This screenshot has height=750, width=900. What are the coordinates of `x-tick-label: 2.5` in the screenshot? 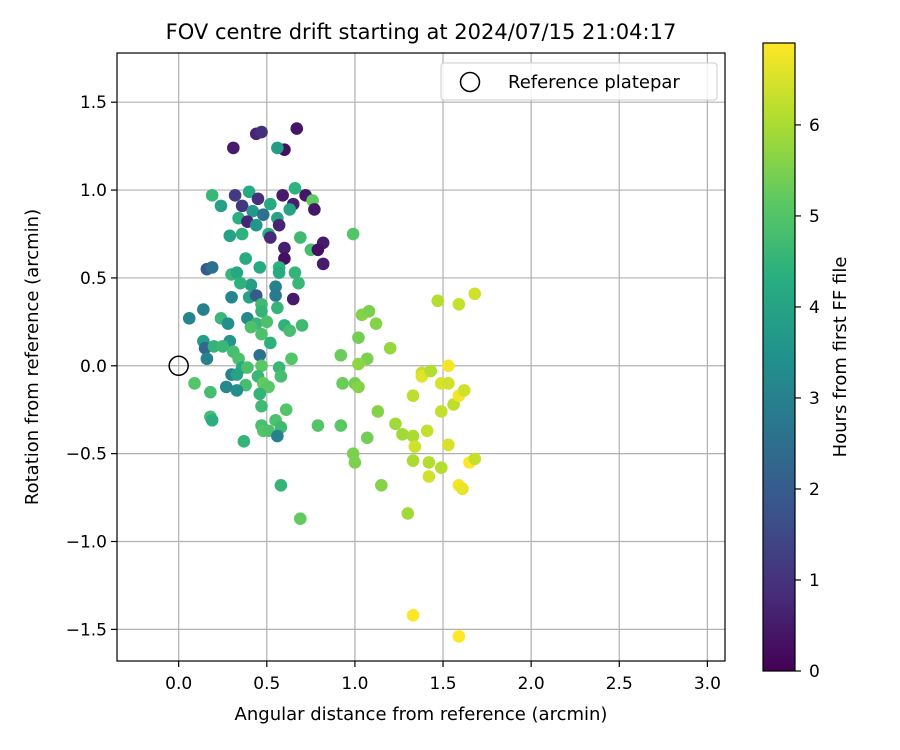 It's located at (619, 684).